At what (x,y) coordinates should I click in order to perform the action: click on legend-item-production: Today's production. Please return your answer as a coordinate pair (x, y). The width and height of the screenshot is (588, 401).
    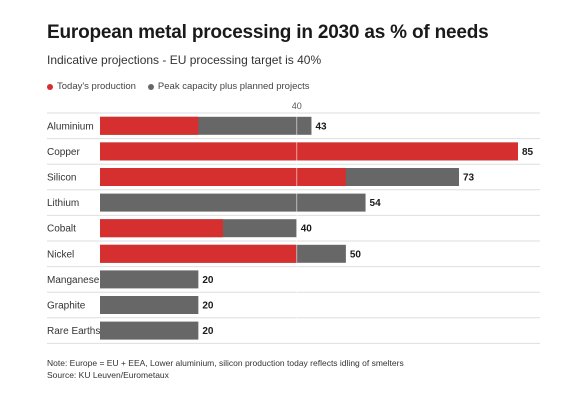
    Looking at the image, I should click on (91, 86).